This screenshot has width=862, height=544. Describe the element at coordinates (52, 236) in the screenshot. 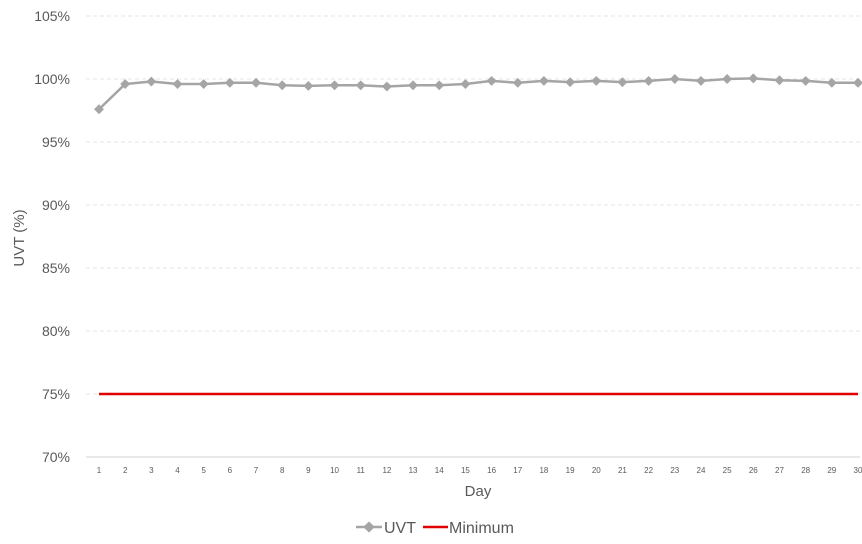

I see `y-axis-ticks: 70% 75% 80% 85% 90% 95% 100% 105%` at that location.